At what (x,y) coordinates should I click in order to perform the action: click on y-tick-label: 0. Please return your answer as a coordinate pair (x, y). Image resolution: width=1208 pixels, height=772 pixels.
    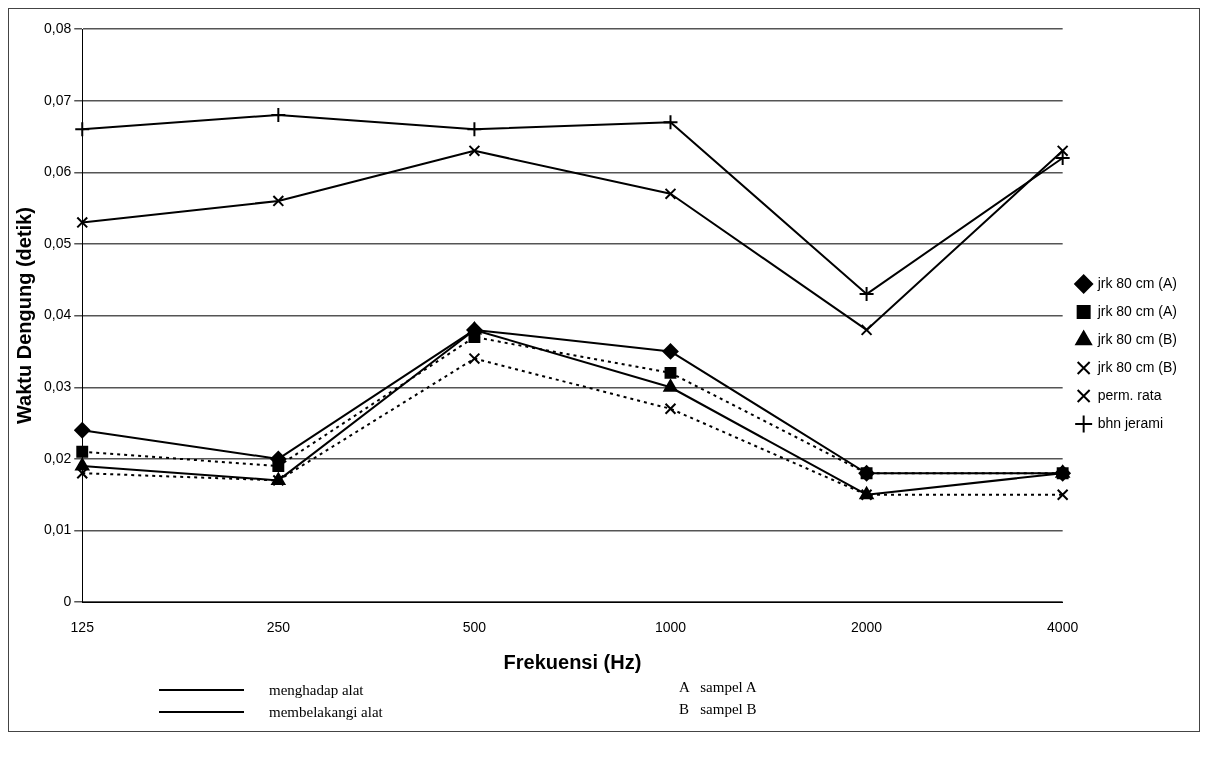
    Looking at the image, I should click on (67, 601).